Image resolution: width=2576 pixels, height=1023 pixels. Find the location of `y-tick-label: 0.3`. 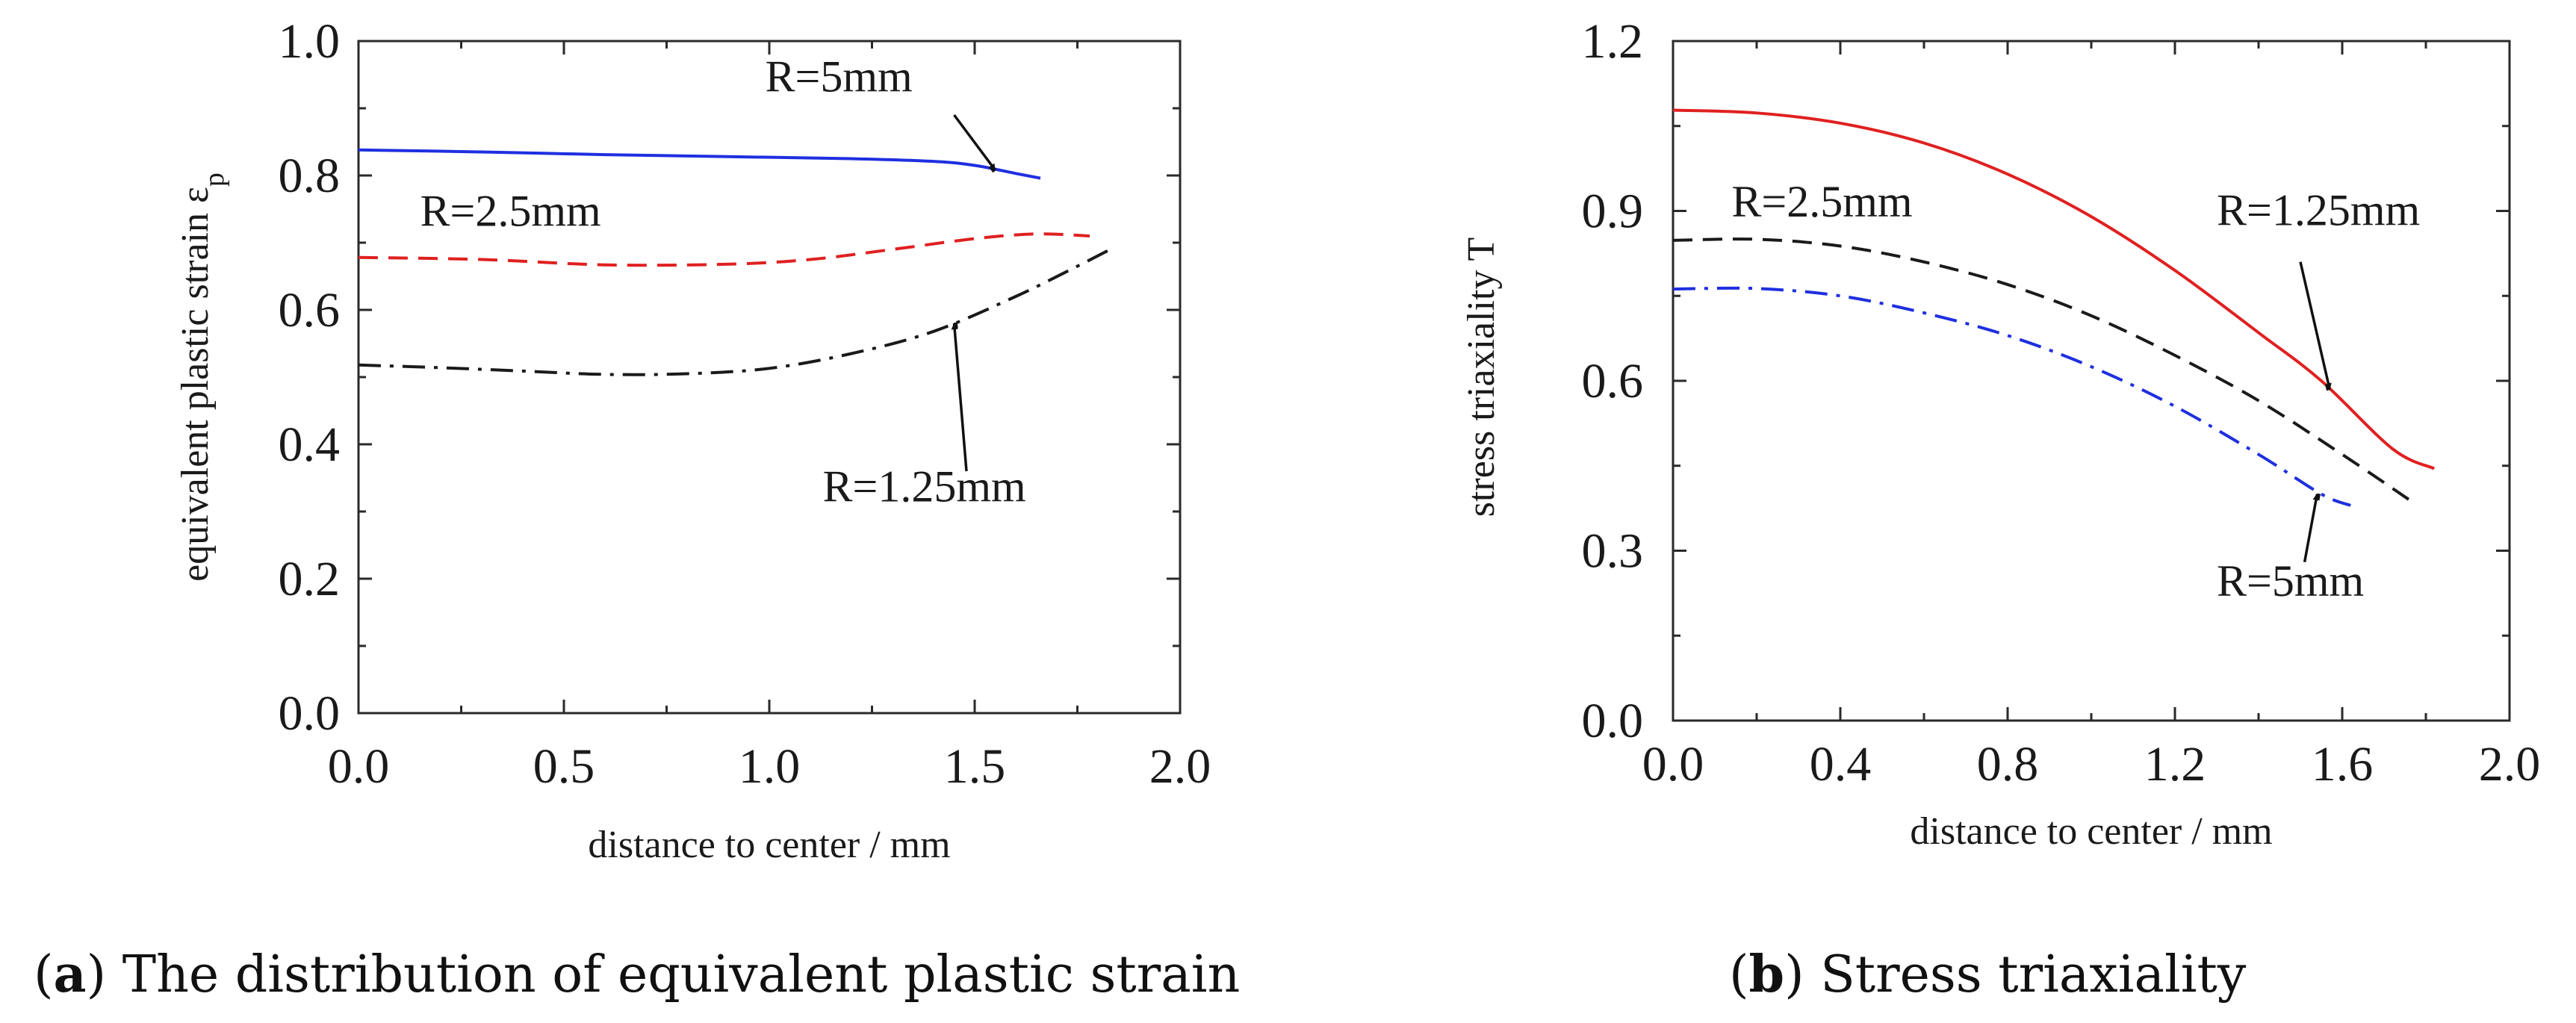

y-tick-label: 0.3 is located at coordinates (1613, 551).